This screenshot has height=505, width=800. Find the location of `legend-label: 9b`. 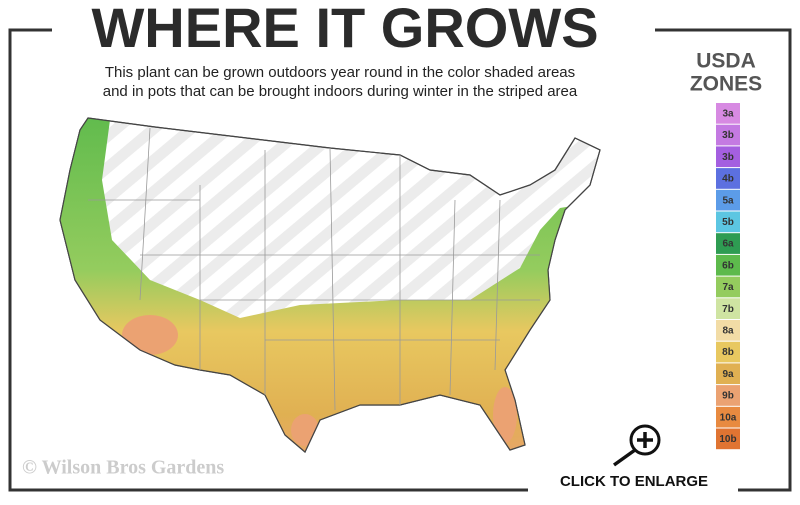

legend-label: 9b is located at coordinates (728, 396).